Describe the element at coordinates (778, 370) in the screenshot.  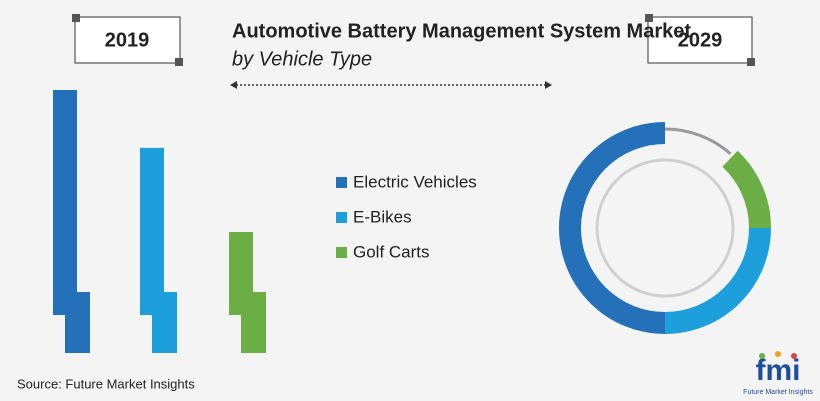
I see `logo-text: fmi` at that location.